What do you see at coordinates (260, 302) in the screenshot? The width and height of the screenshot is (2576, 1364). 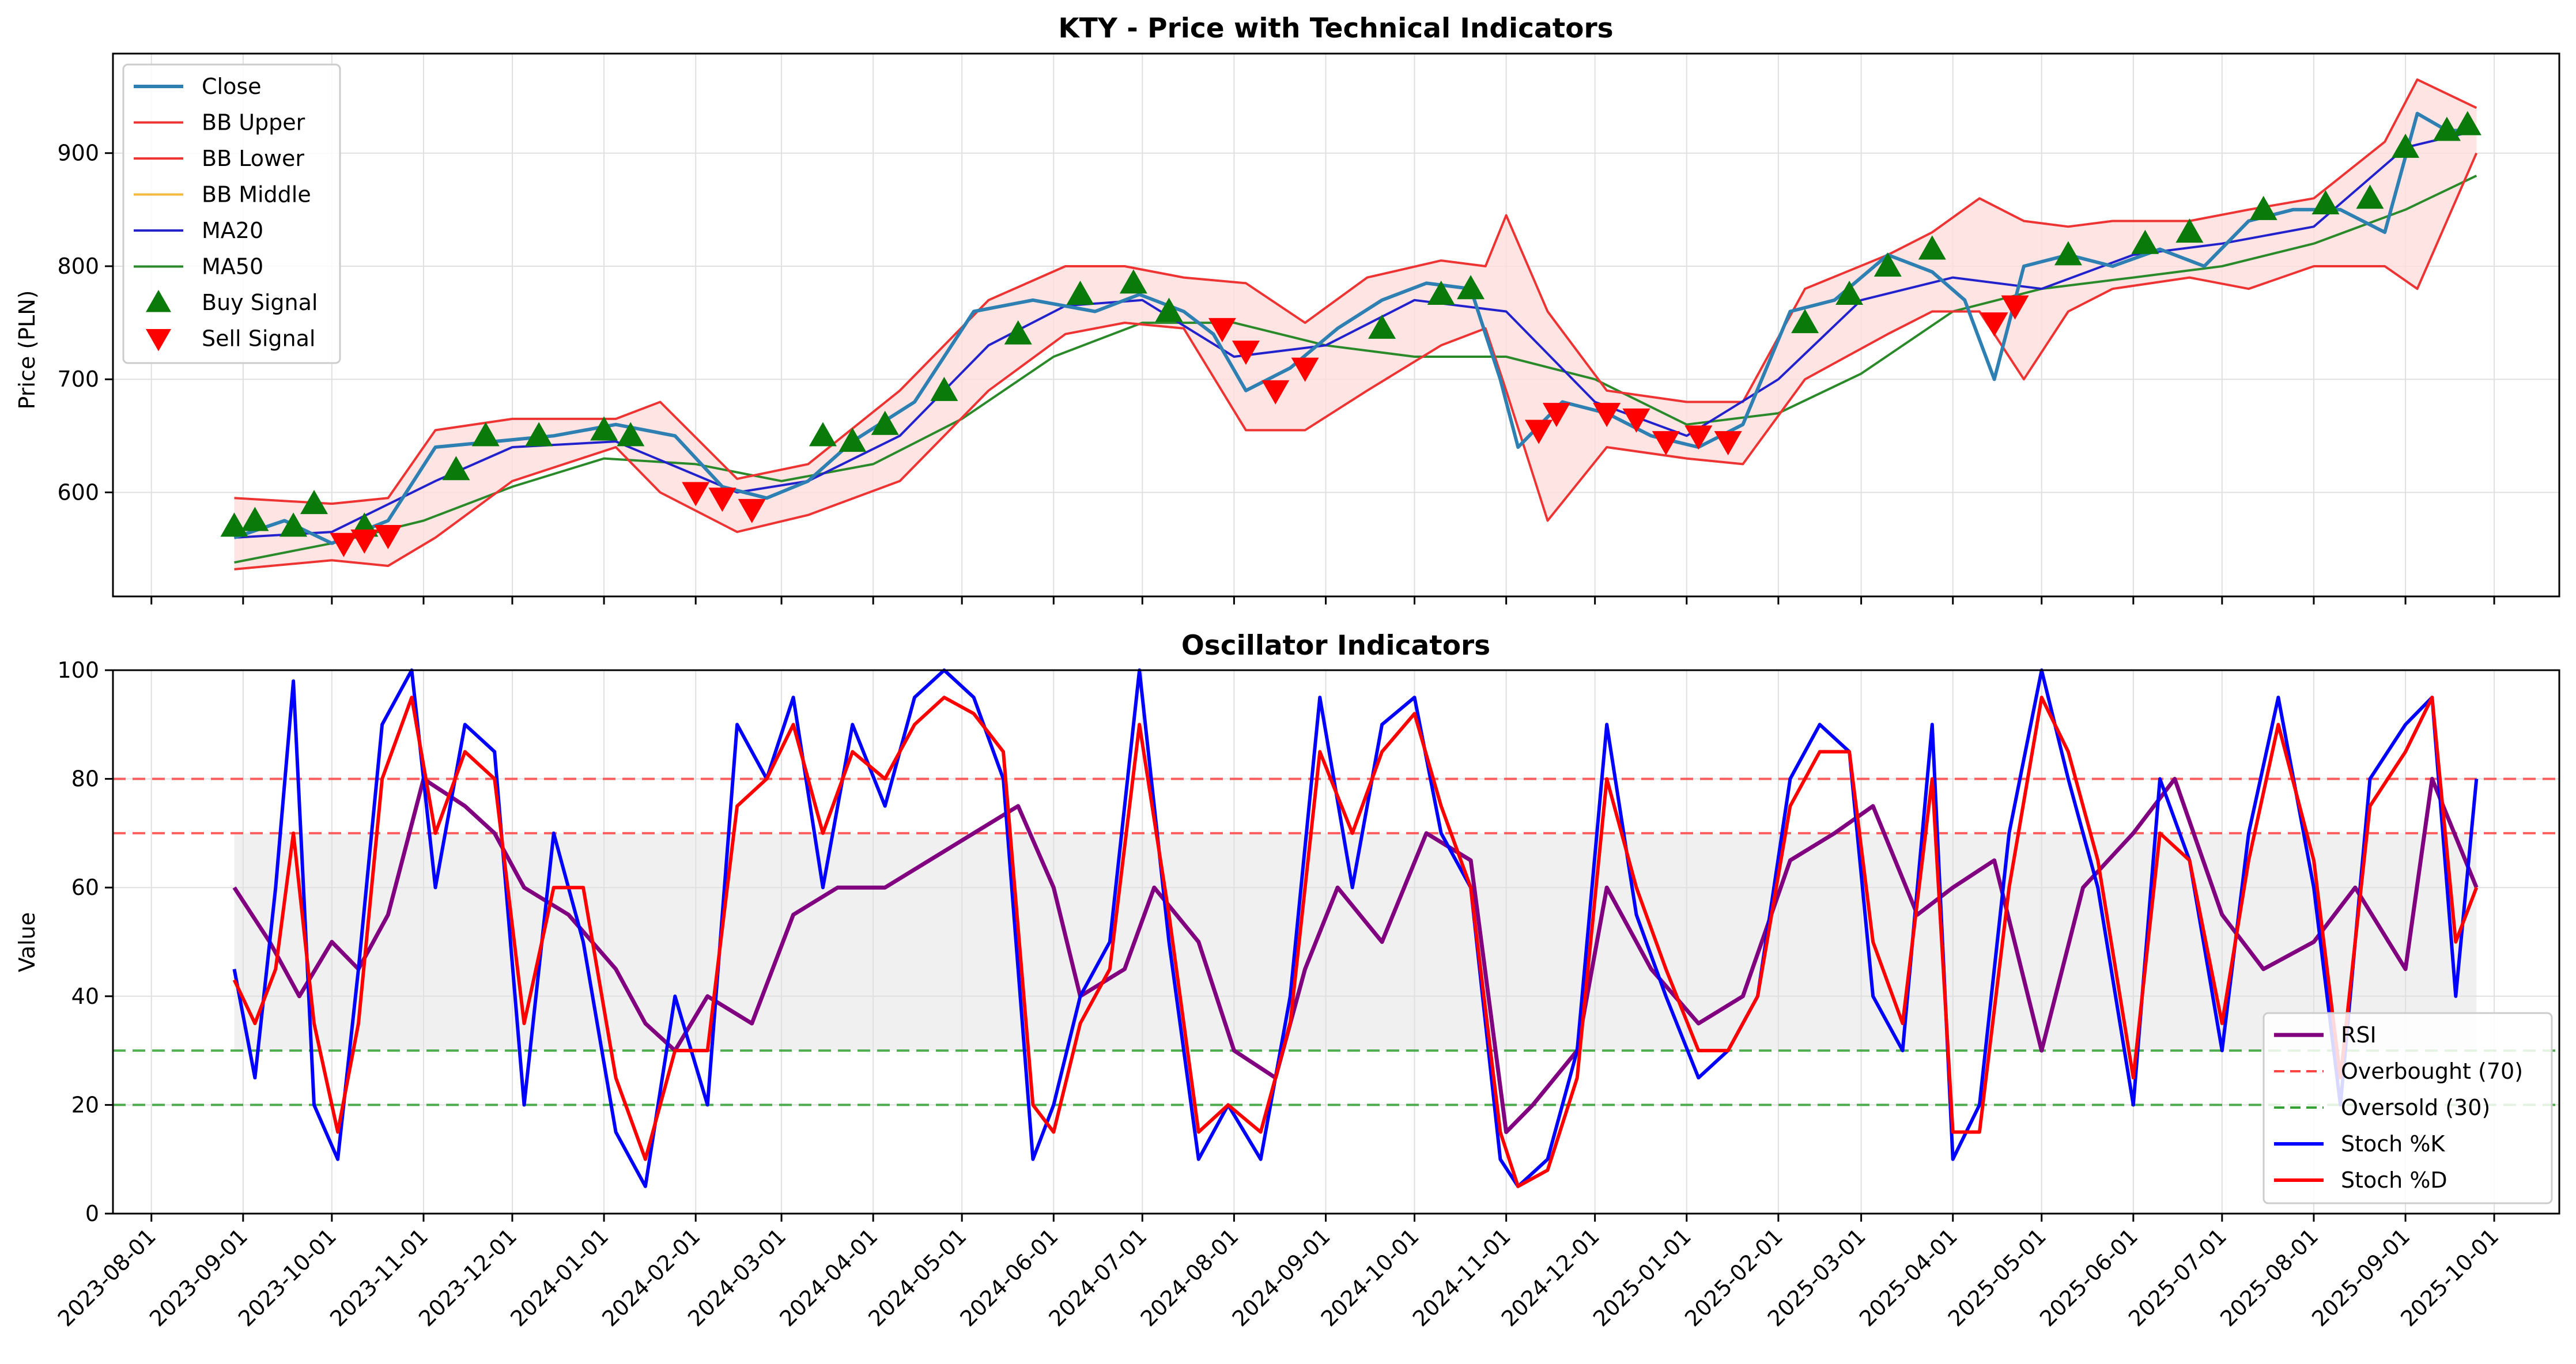 I see `price-legend-label: Buy Signal` at bounding box center [260, 302].